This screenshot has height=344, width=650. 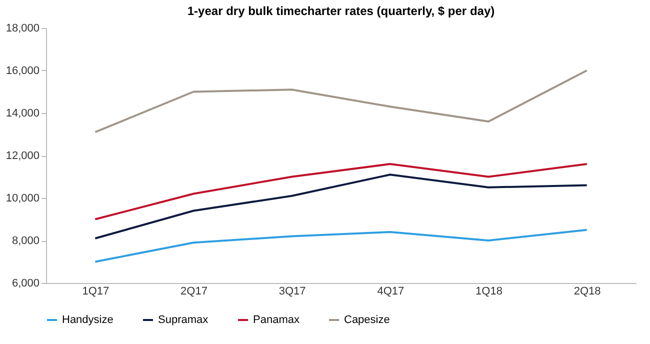 What do you see at coordinates (183, 320) in the screenshot?
I see `legend-label: Supramax` at bounding box center [183, 320].